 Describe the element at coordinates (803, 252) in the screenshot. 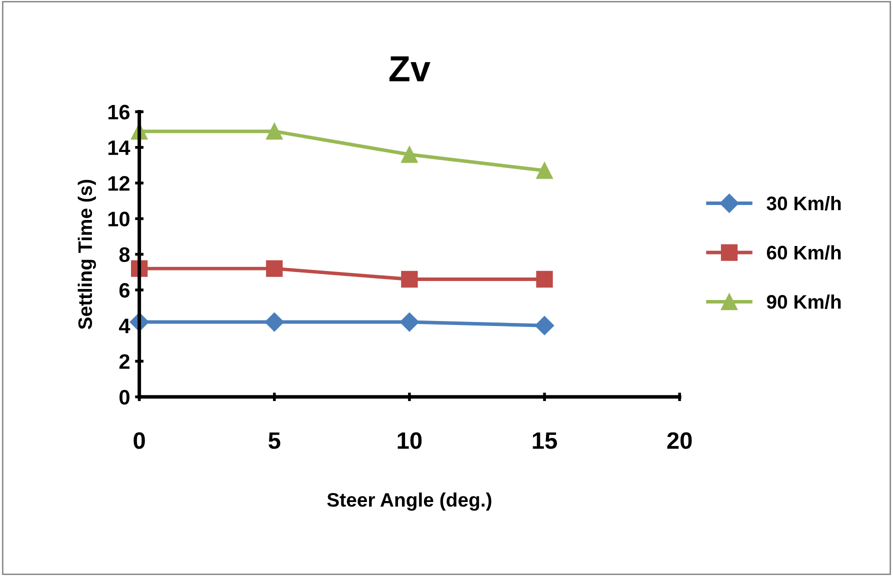

I see `legend-label: 60 Km/h` at that location.